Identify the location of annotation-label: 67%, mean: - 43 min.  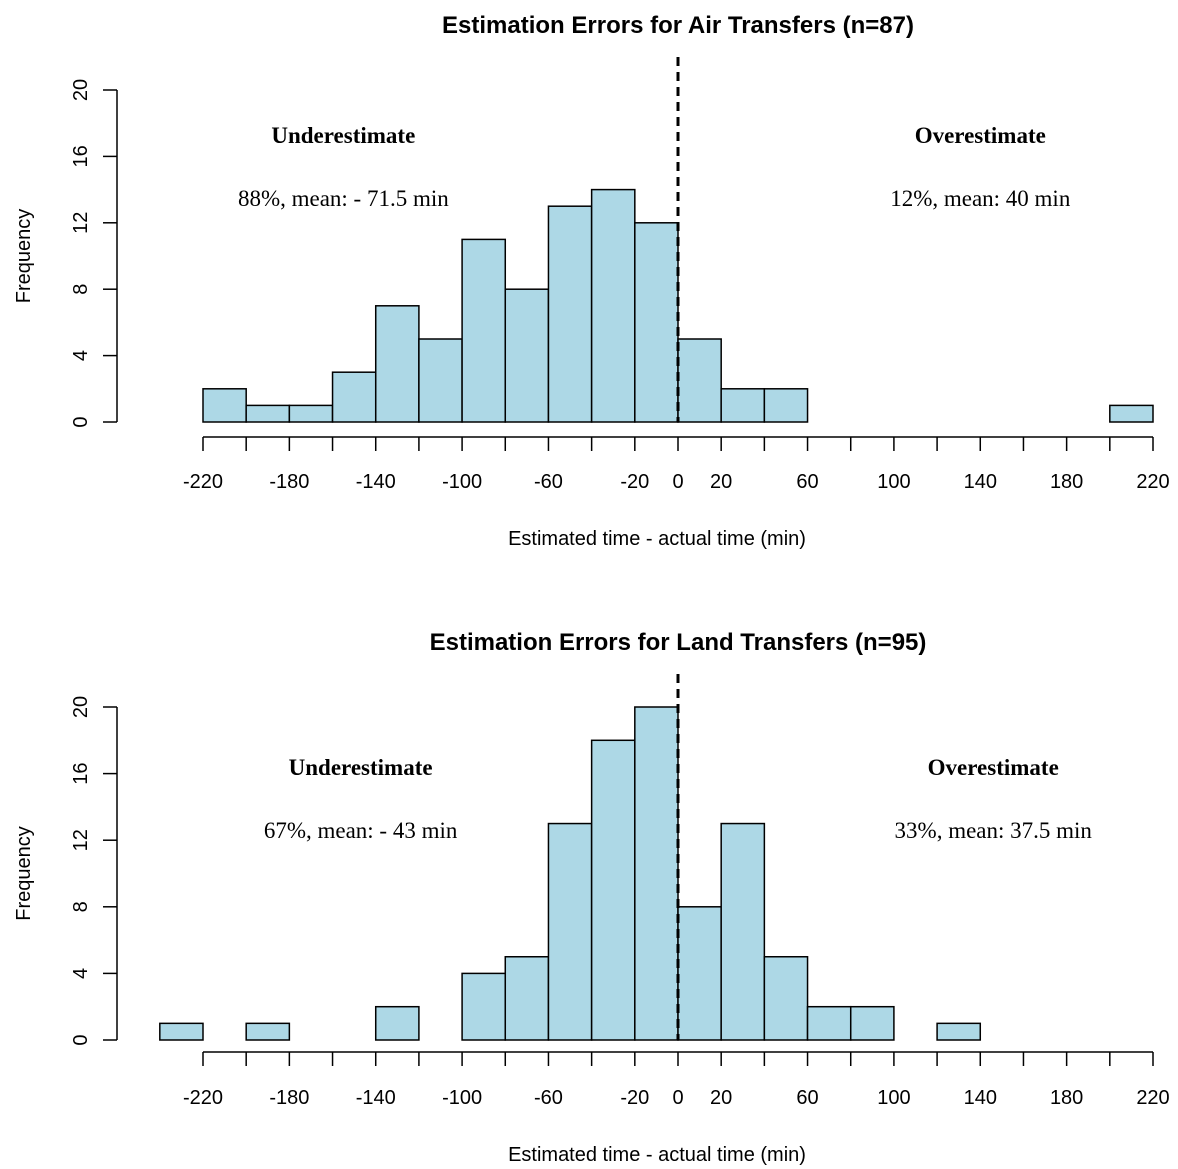
(361, 830).